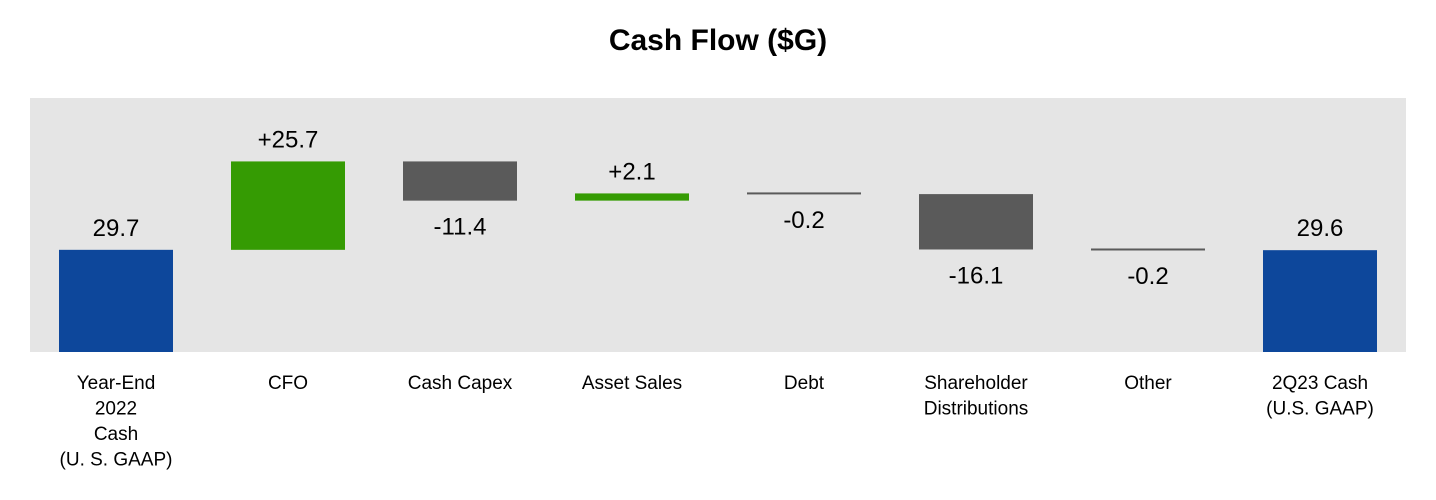 This screenshot has width=1436, height=500. I want to click on chart-title: Cash Flow ($G), so click(718, 40).